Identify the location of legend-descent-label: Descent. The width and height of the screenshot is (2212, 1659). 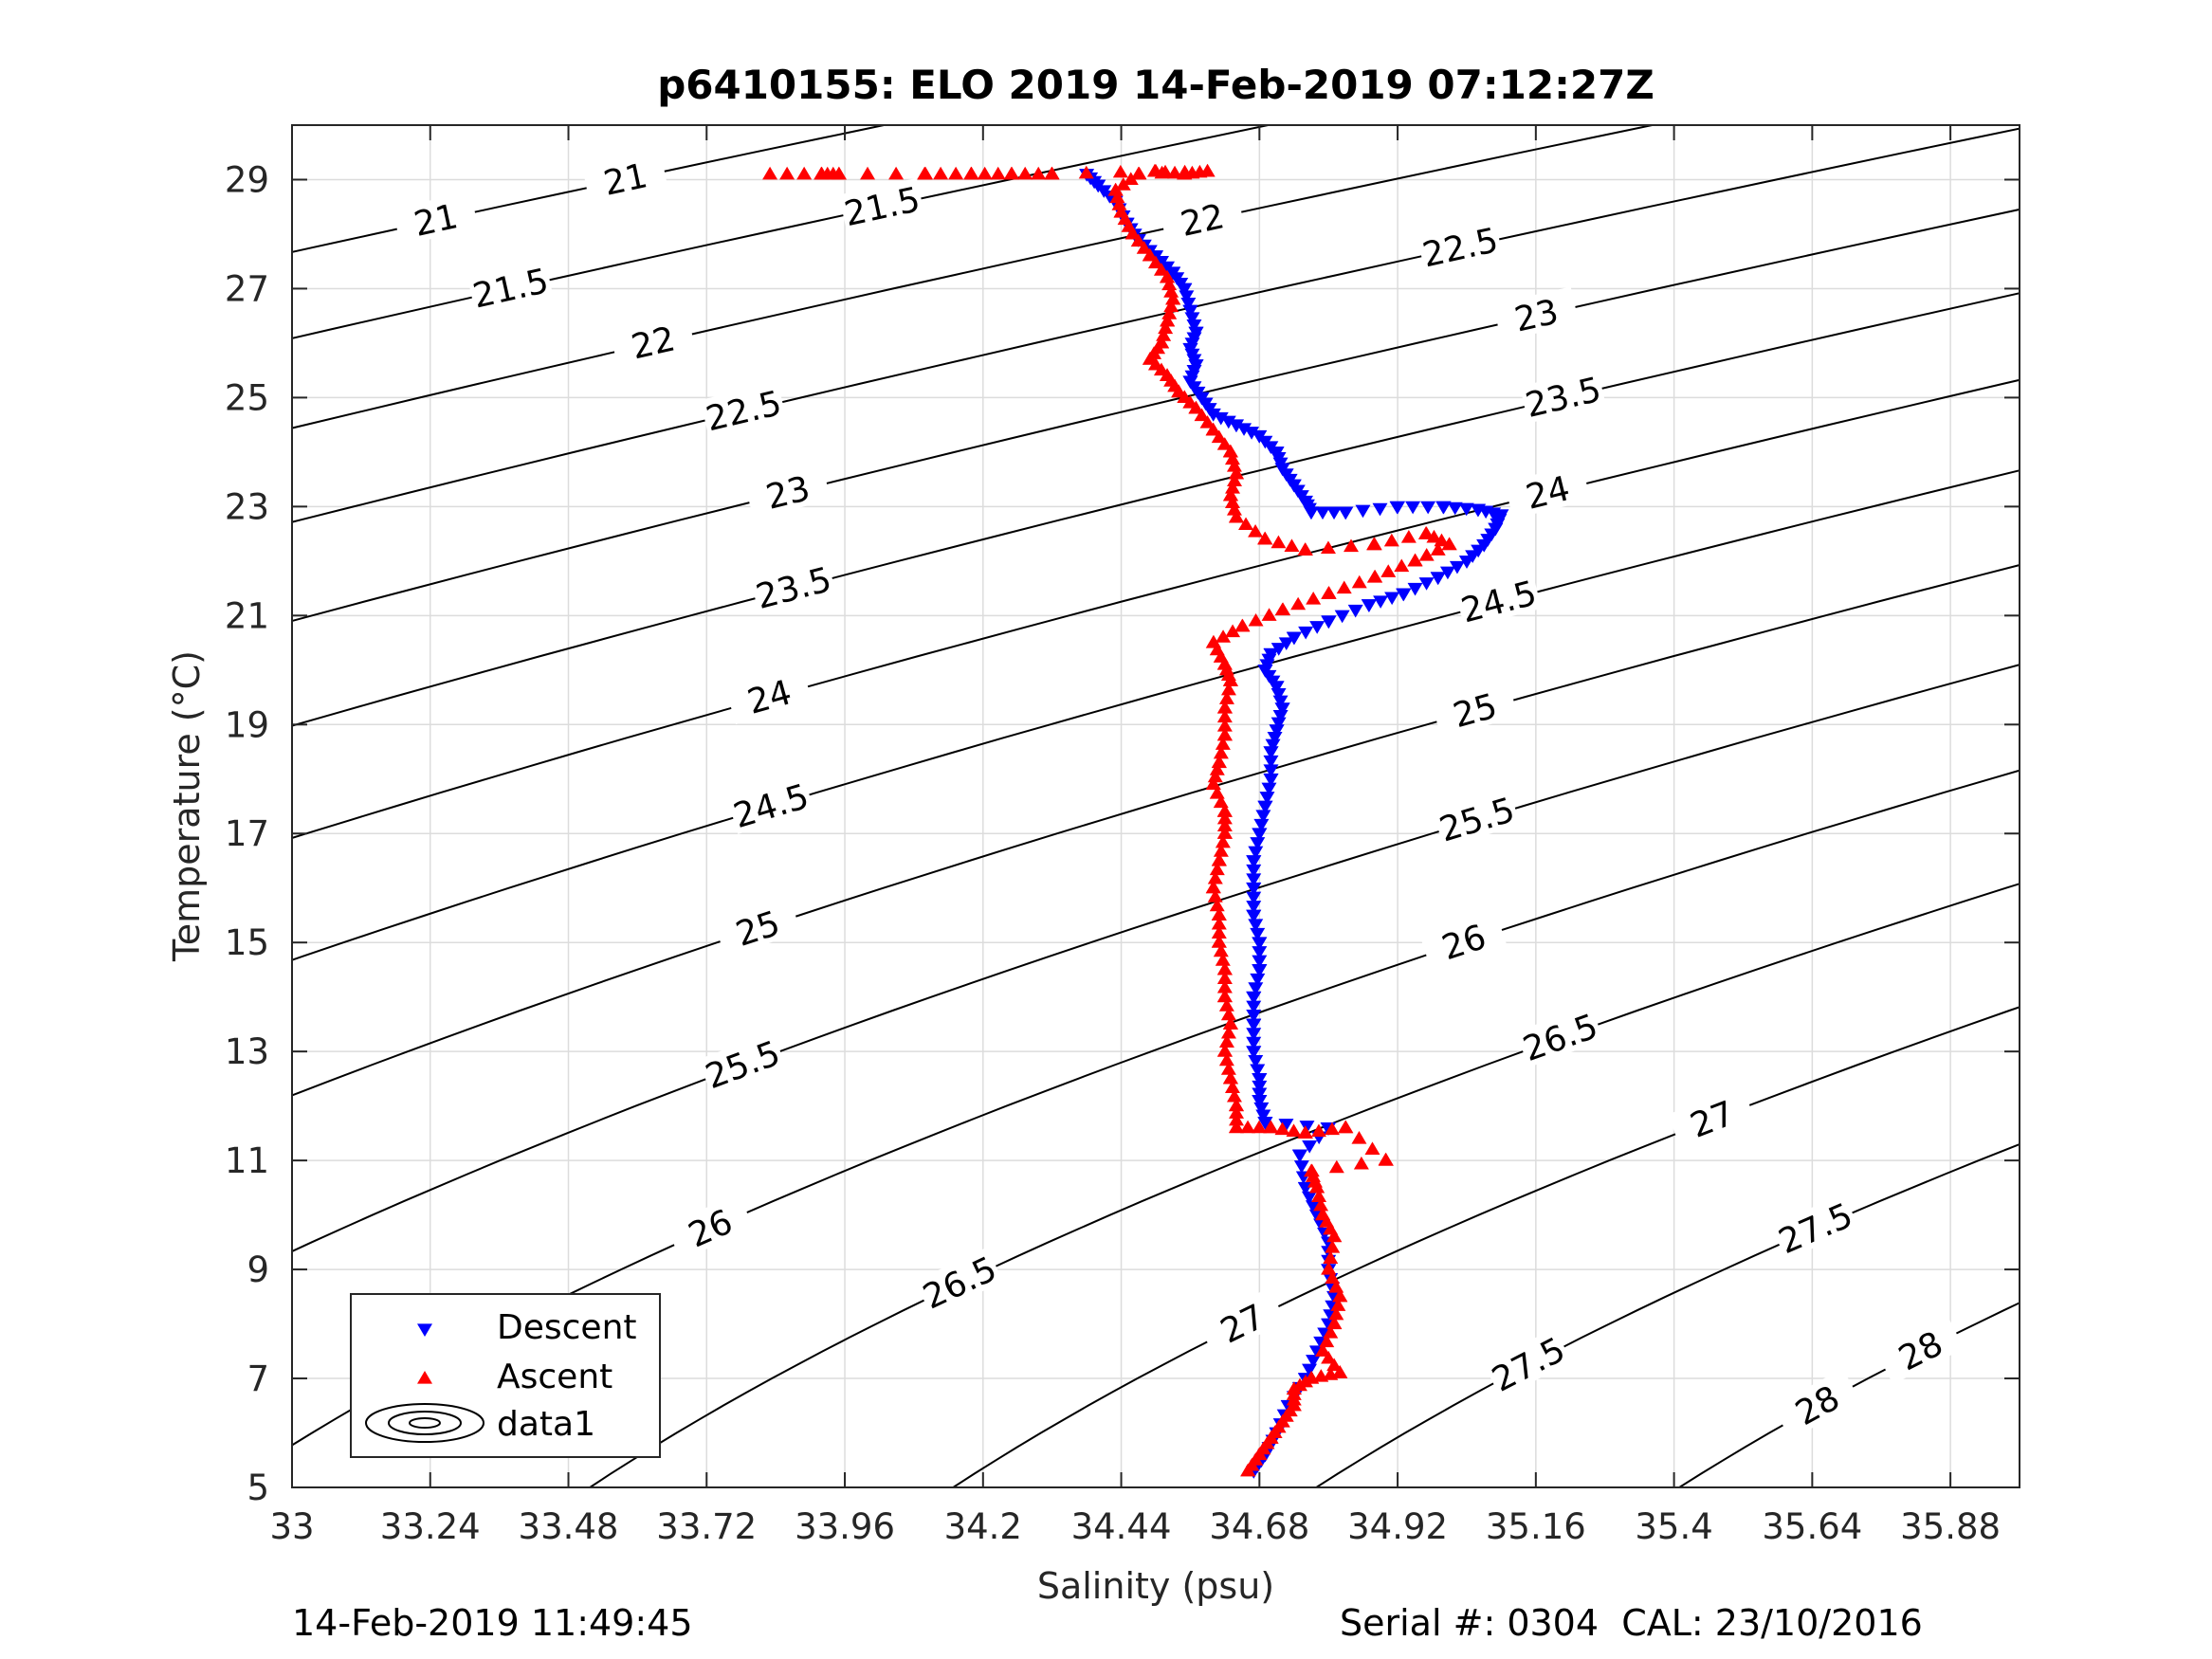
(567, 1327).